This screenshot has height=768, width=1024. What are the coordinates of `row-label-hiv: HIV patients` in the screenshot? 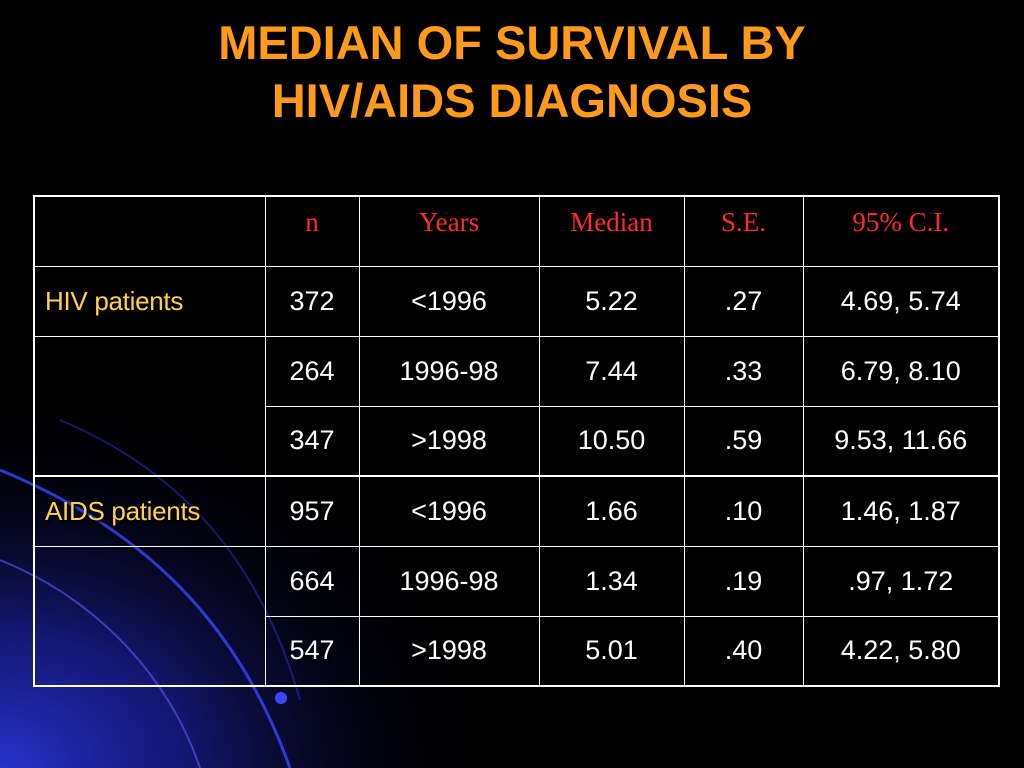 It's located at (149, 301).